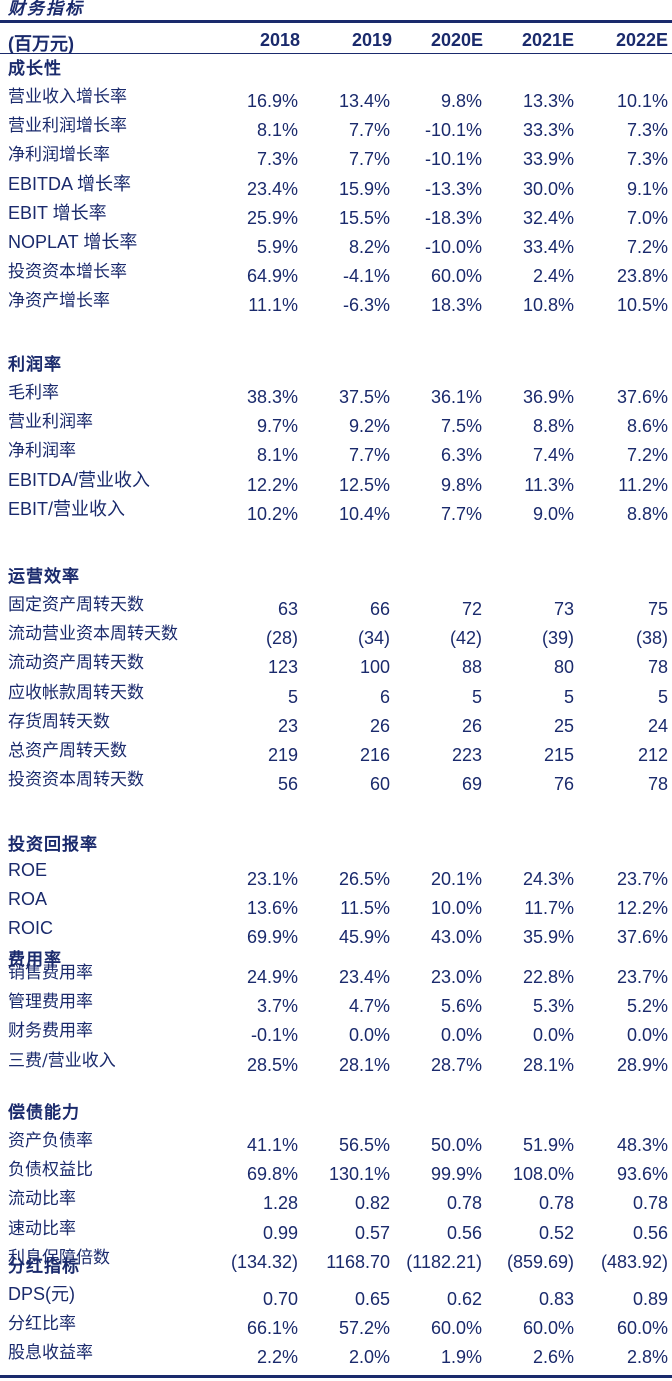 This screenshot has width=672, height=1381. I want to click on table-cell: 10.4%, so click(364, 513).